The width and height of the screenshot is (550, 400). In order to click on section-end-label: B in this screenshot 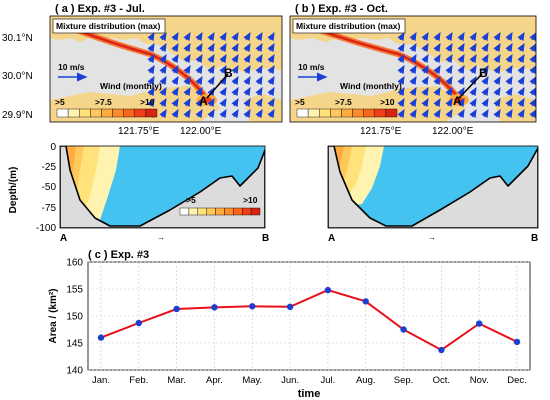, I will do `click(534, 238)`.